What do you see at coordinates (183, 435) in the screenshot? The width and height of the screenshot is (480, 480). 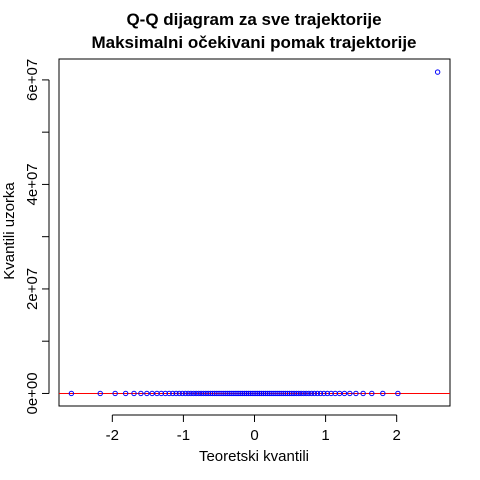 I see `x-tick-label: -1` at bounding box center [183, 435].